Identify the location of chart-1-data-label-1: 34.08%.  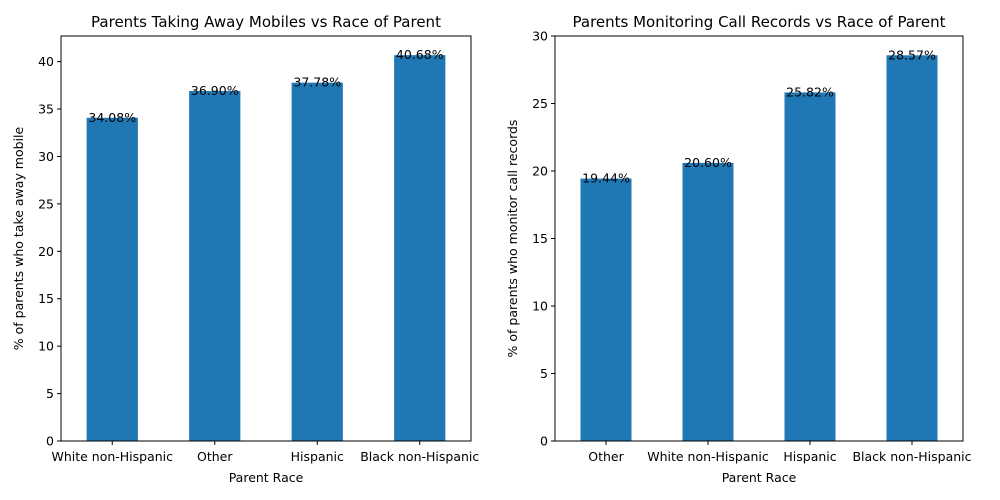
(112, 117).